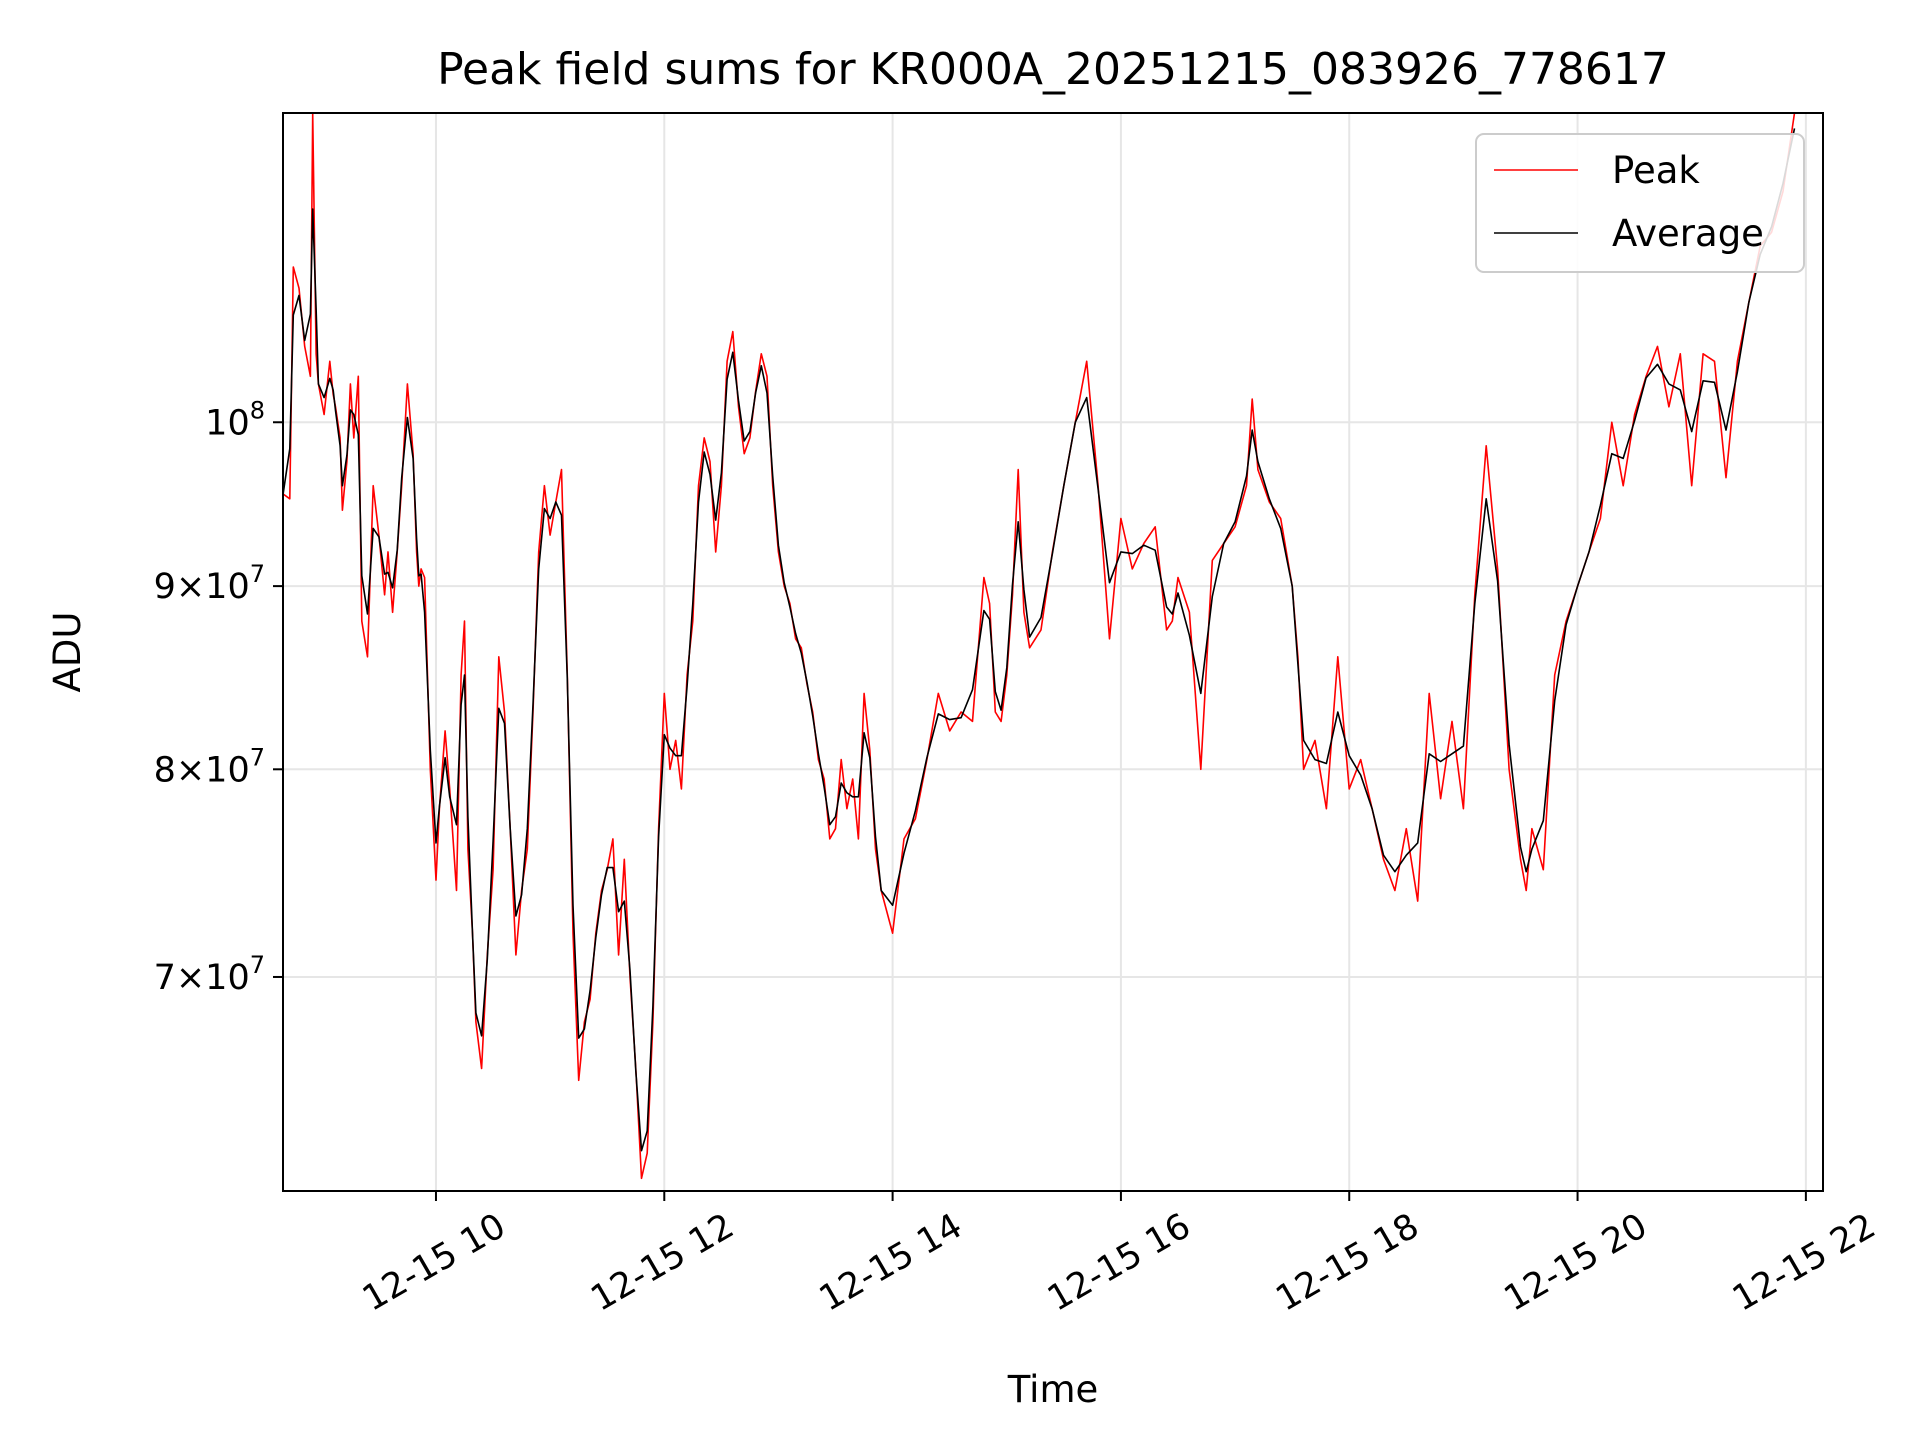 The height and width of the screenshot is (1444, 1920). Describe the element at coordinates (67, 652) in the screenshot. I see `y-axis-label: ADU` at that location.